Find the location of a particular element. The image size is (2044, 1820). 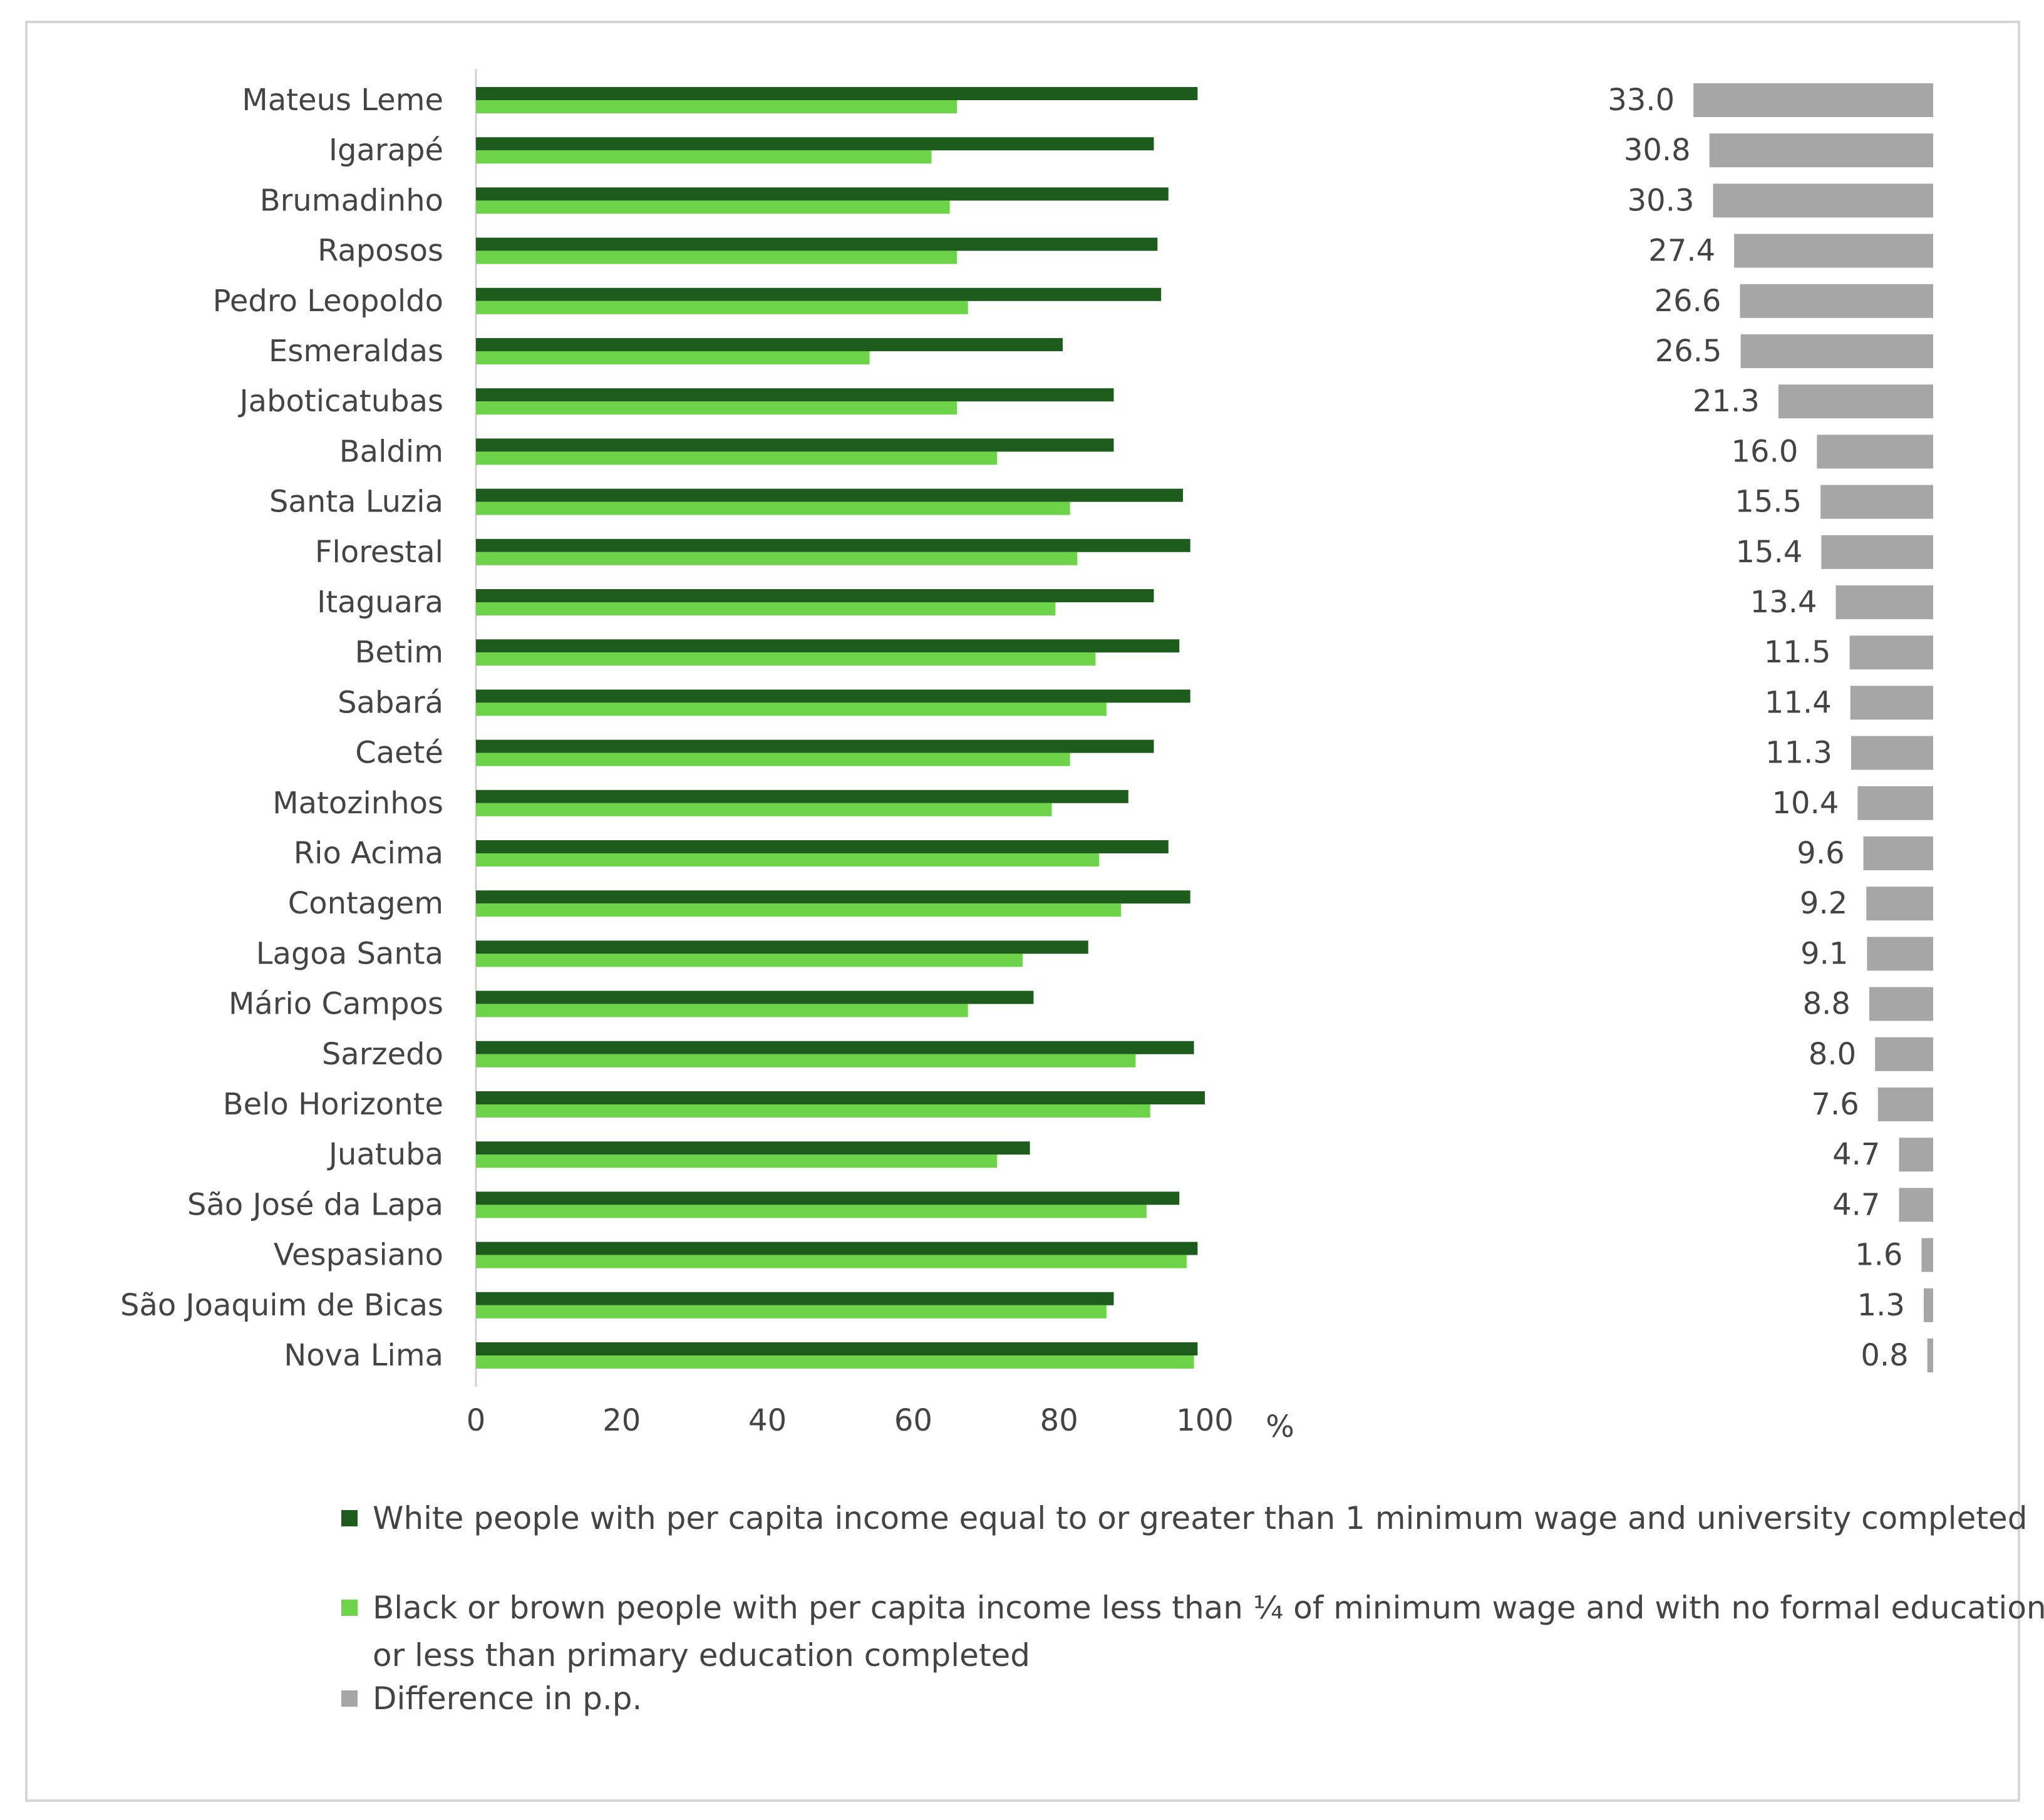

difference-value-label: 9.1 is located at coordinates (1824, 954).